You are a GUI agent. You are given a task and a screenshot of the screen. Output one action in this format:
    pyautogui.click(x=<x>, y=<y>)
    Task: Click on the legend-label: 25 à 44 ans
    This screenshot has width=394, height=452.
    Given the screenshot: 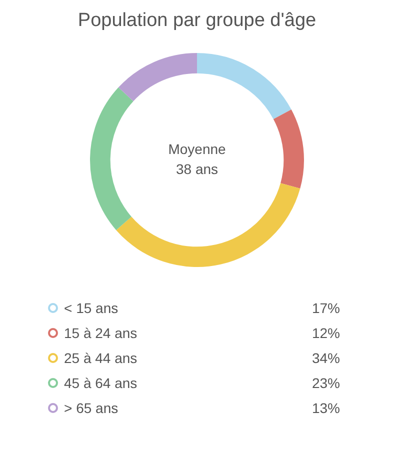 What is the action you would take?
    pyautogui.click(x=101, y=358)
    